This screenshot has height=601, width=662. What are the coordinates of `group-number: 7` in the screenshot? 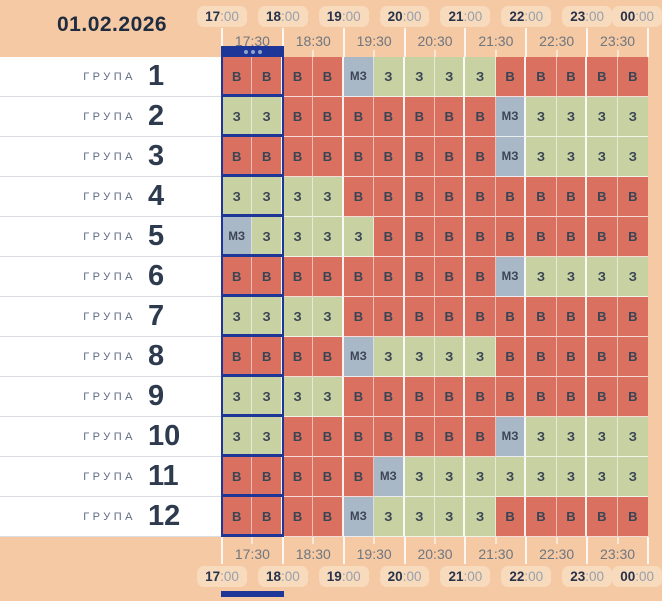 It's located at (156, 316).